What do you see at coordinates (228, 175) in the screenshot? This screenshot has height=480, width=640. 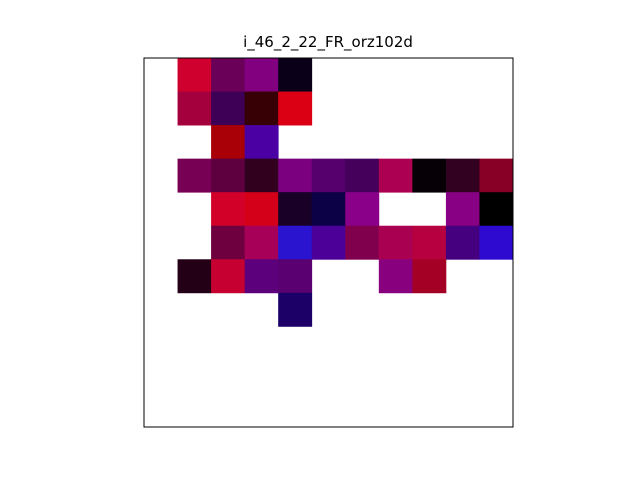 I see `heatmap-cell-r3-c2` at bounding box center [228, 175].